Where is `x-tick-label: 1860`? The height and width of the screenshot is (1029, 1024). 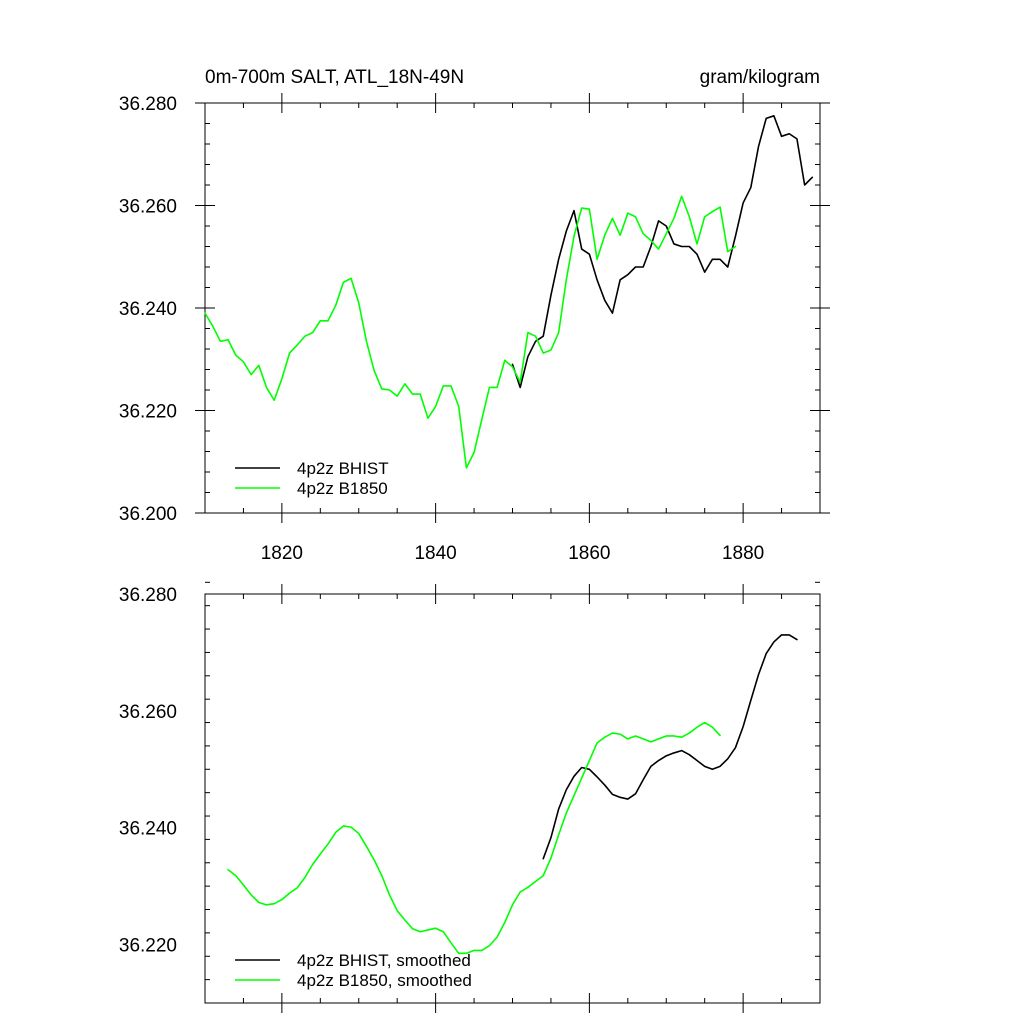 x-tick-label: 1860 is located at coordinates (589, 553).